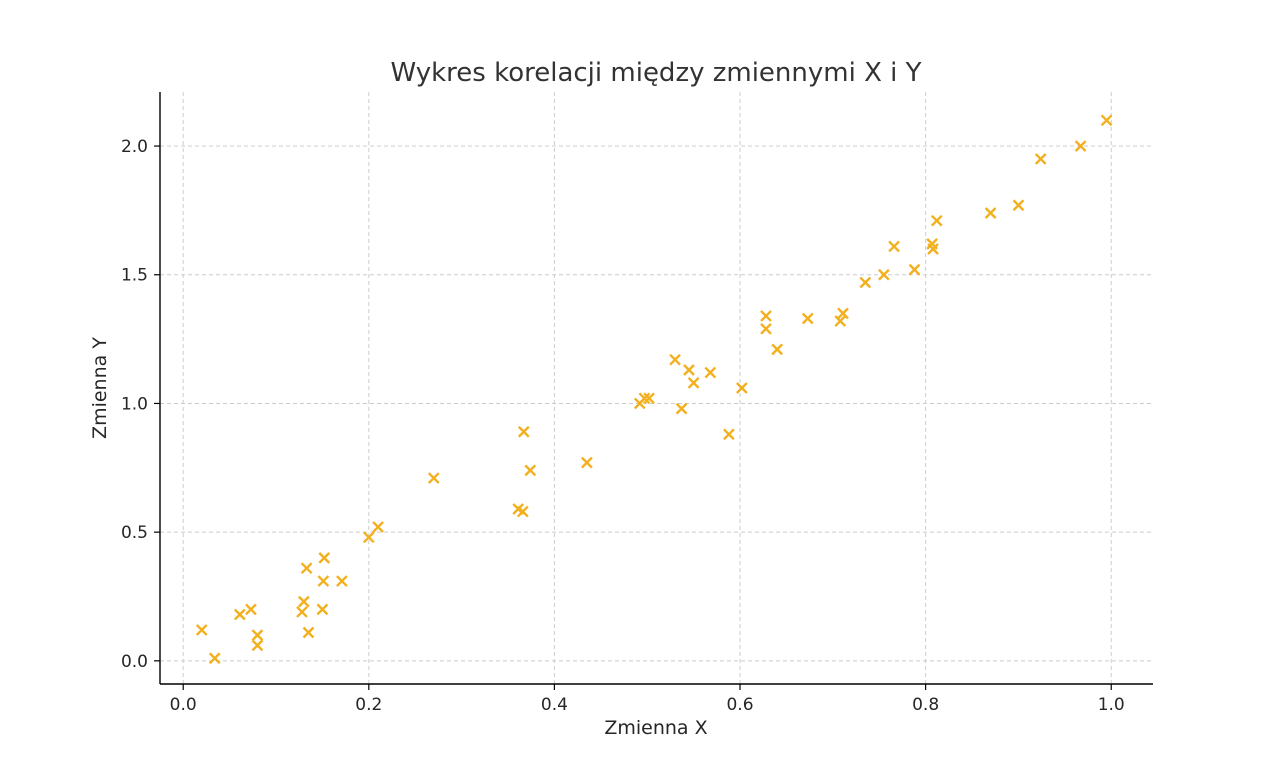  What do you see at coordinates (1111, 705) in the screenshot?
I see `x-tick-label: 1.0` at bounding box center [1111, 705].